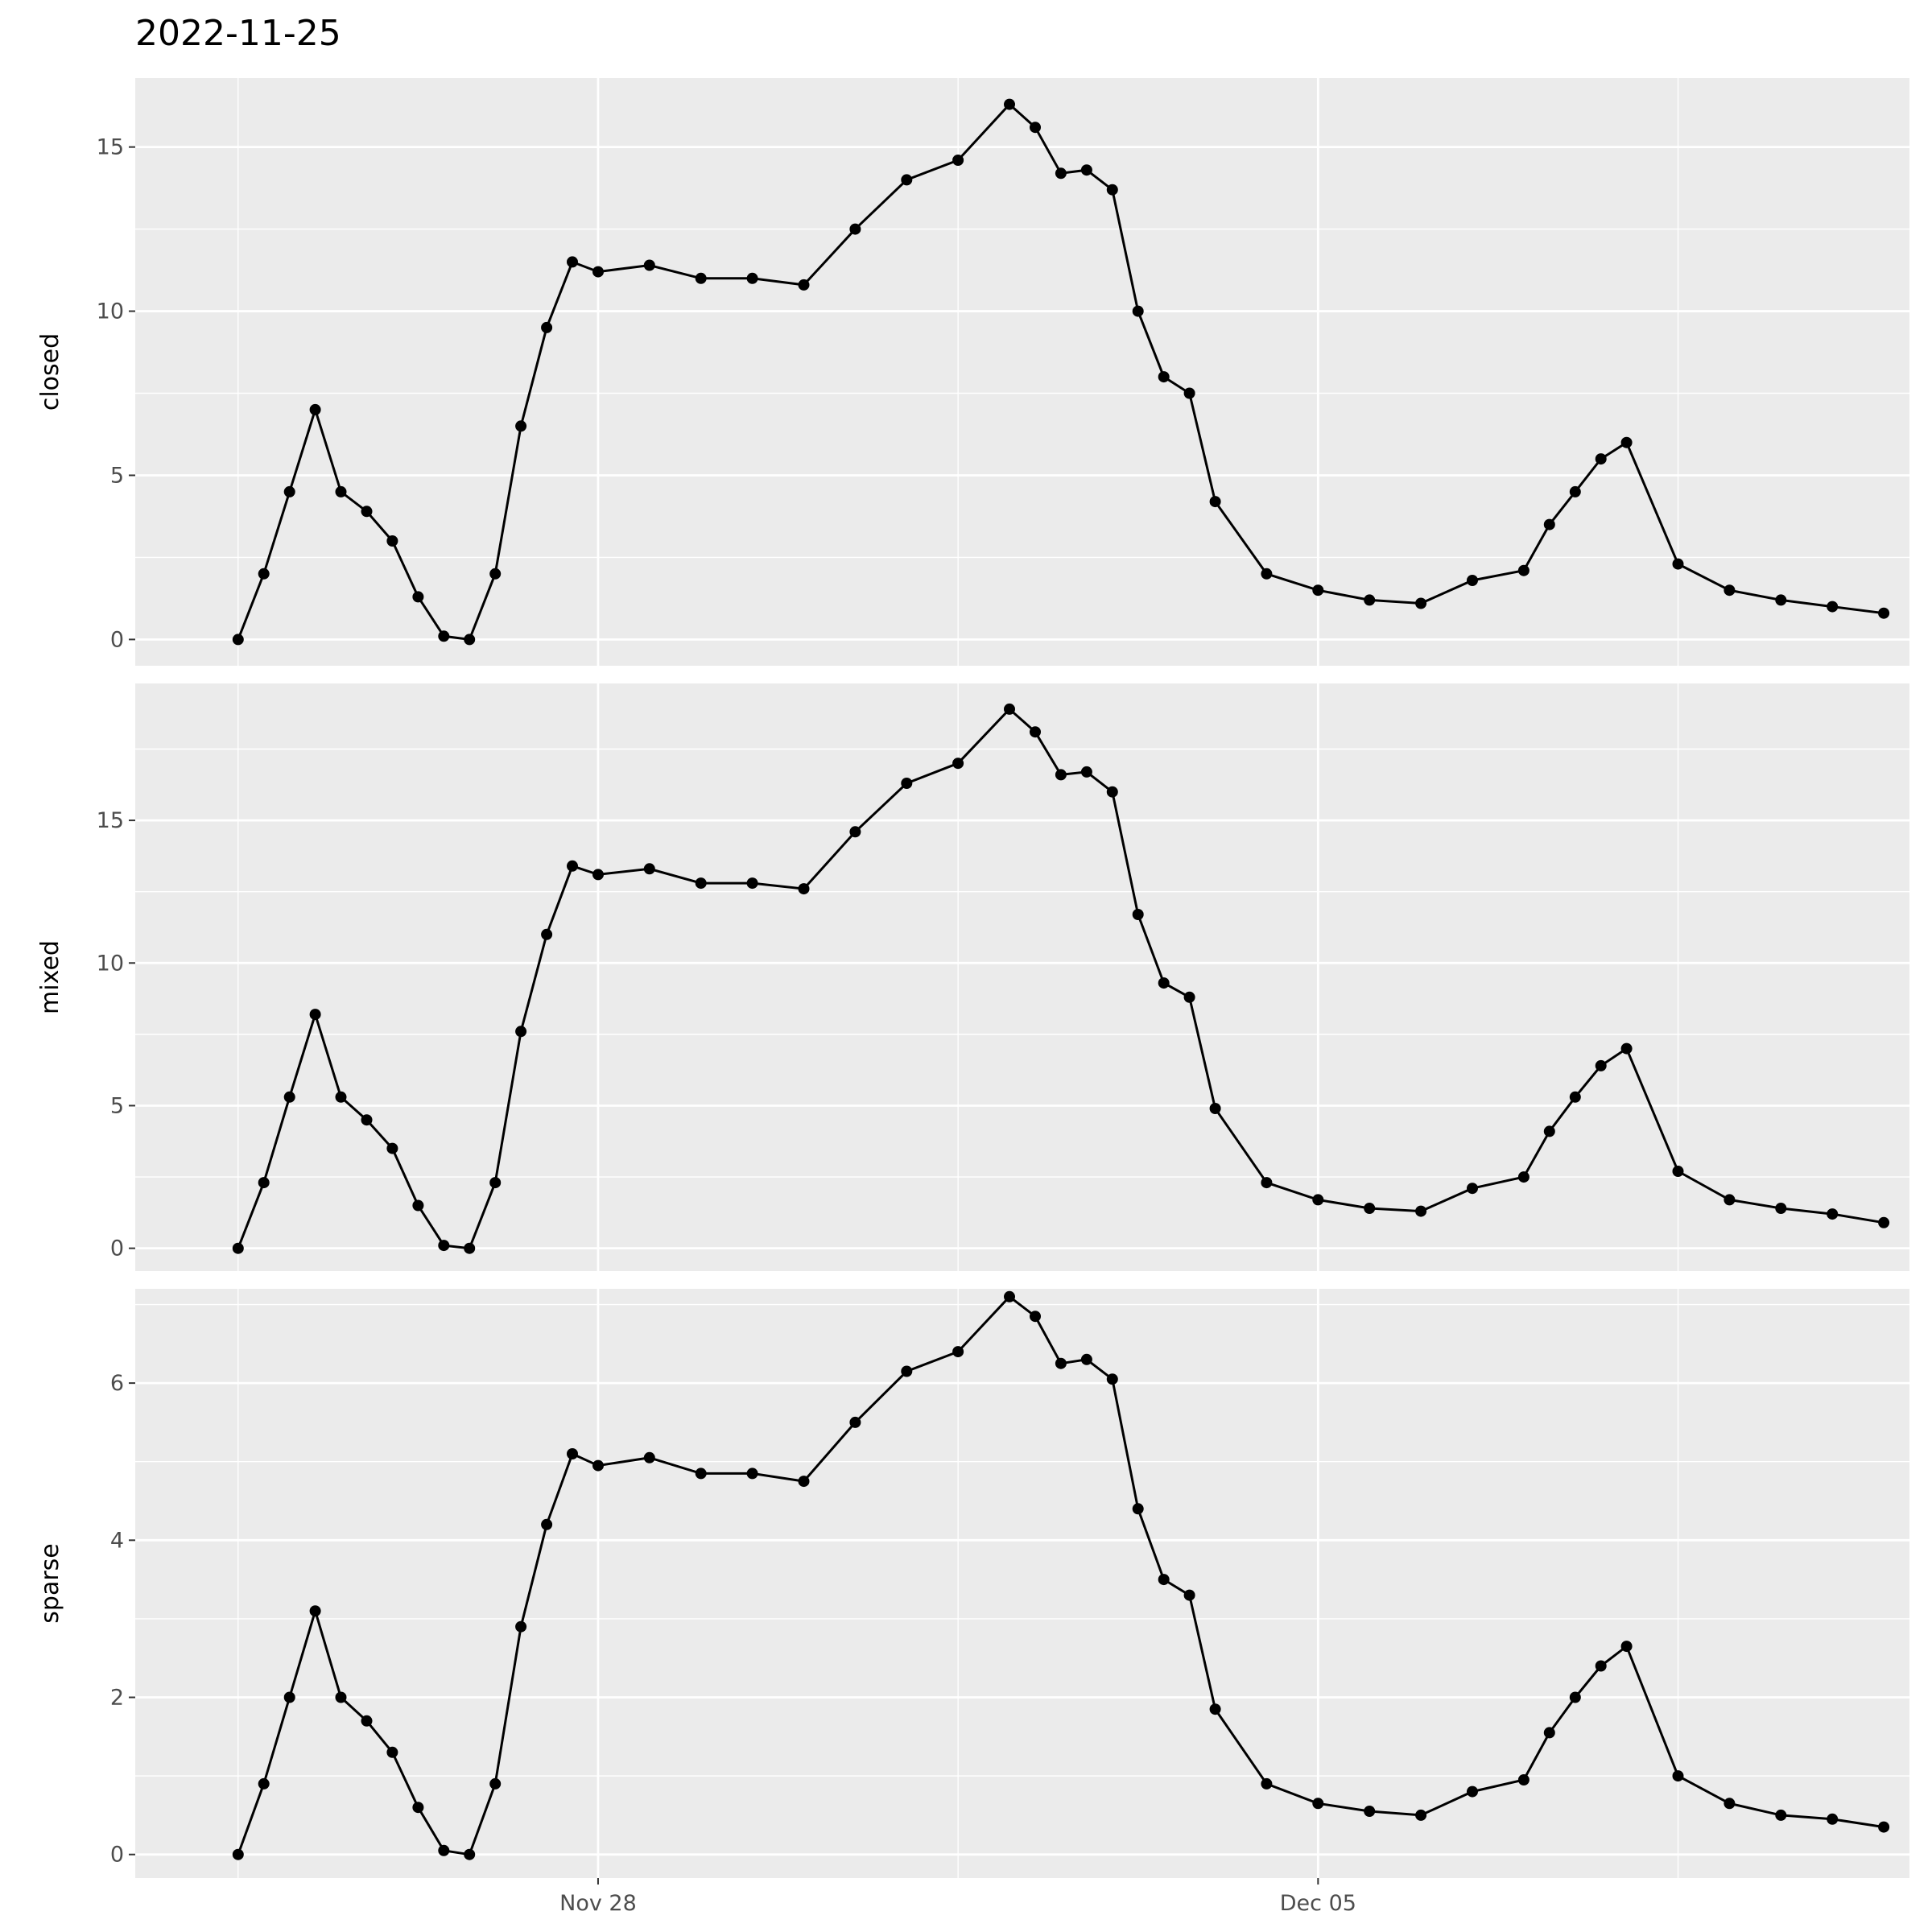  What do you see at coordinates (598, 1903) in the screenshot?
I see `x-tick-label: Nov 28` at bounding box center [598, 1903].